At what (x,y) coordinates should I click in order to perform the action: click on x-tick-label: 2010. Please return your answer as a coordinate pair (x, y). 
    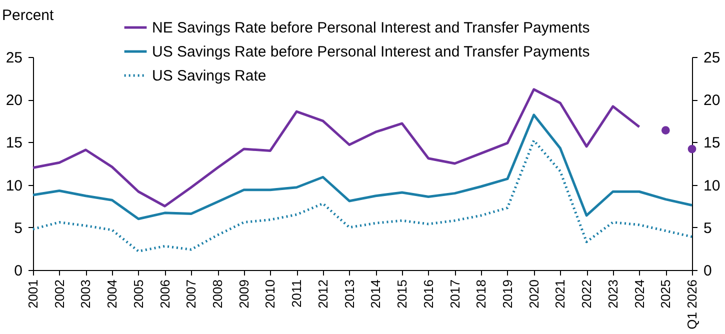
    Looking at the image, I should click on (270, 294).